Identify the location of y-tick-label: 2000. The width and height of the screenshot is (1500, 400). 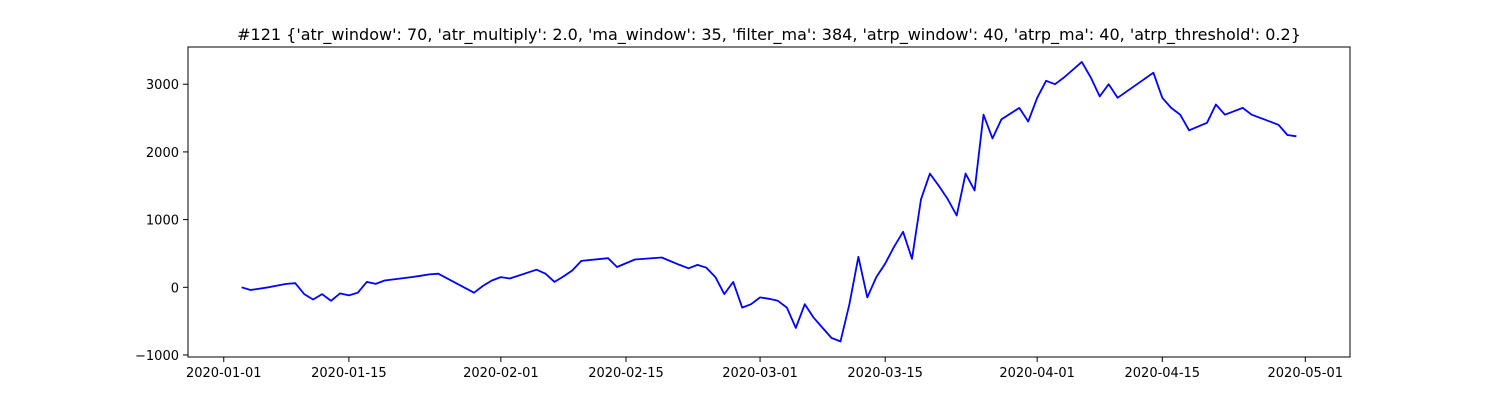
(162, 153).